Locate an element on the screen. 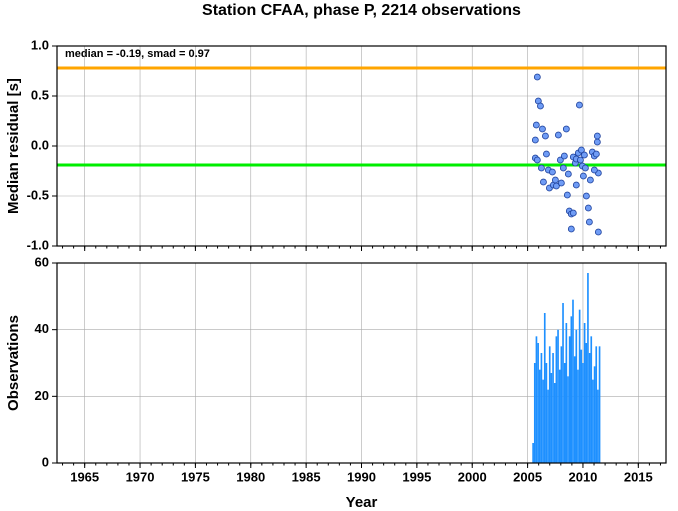  x-tick-label: 2015 is located at coordinates (638, 476).